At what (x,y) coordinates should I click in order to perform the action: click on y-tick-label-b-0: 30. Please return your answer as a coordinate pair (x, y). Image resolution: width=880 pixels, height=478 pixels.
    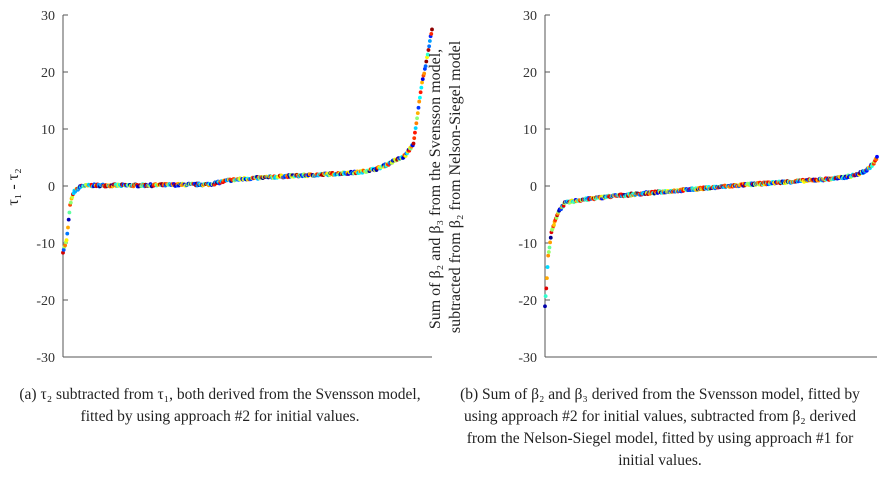
    Looking at the image, I should click on (530, 16).